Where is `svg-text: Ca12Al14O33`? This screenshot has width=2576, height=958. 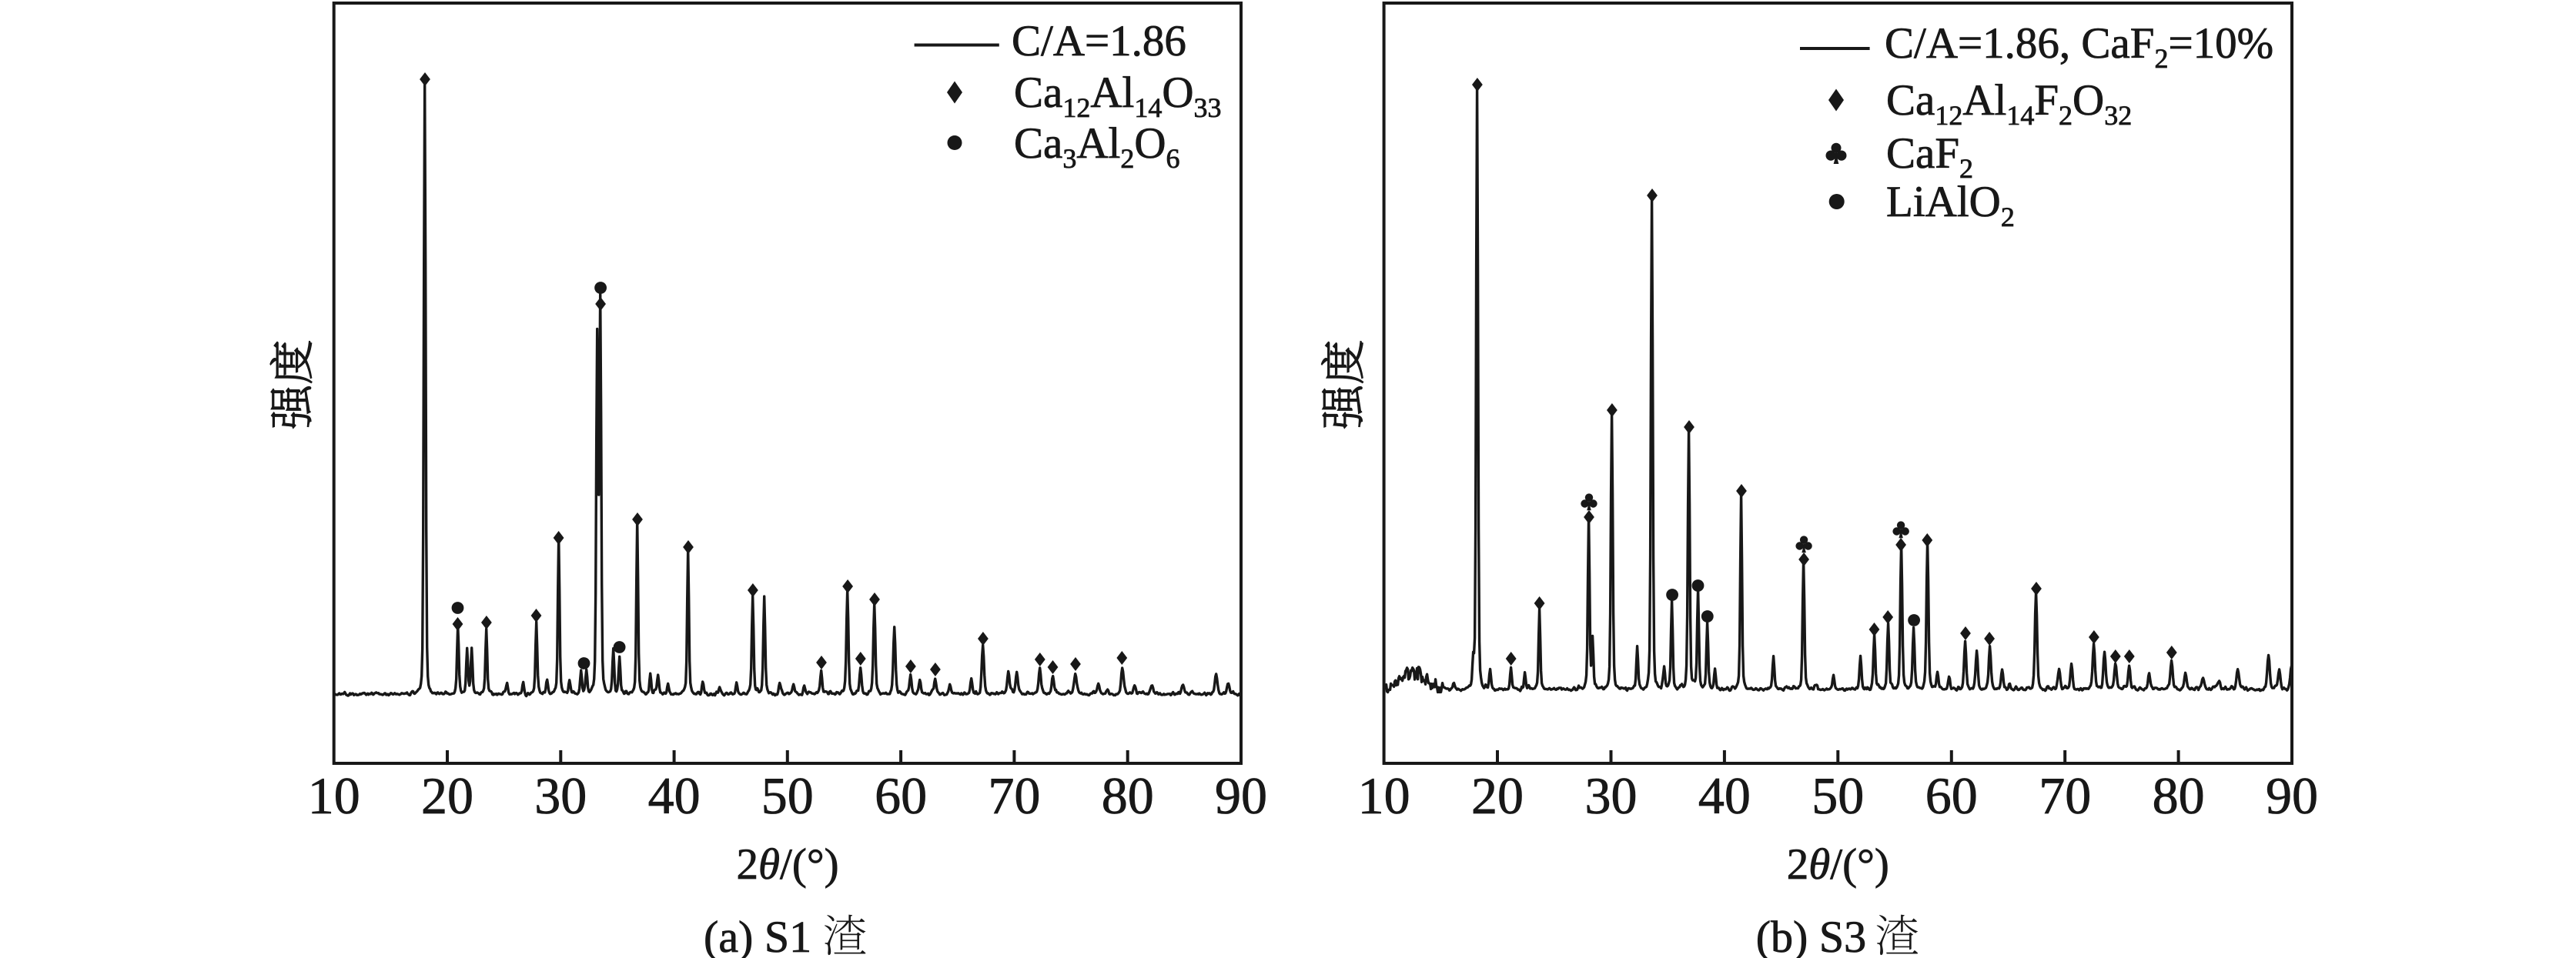 svg-text: Ca12Al14O33 is located at coordinates (1118, 95).